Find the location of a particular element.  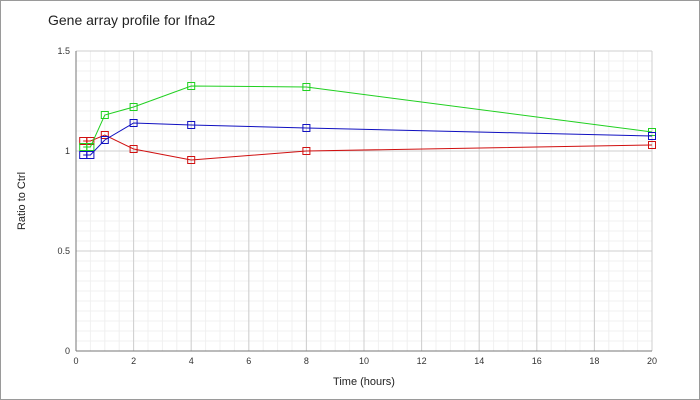

y-tick-label: 1.5 is located at coordinates (63, 51).